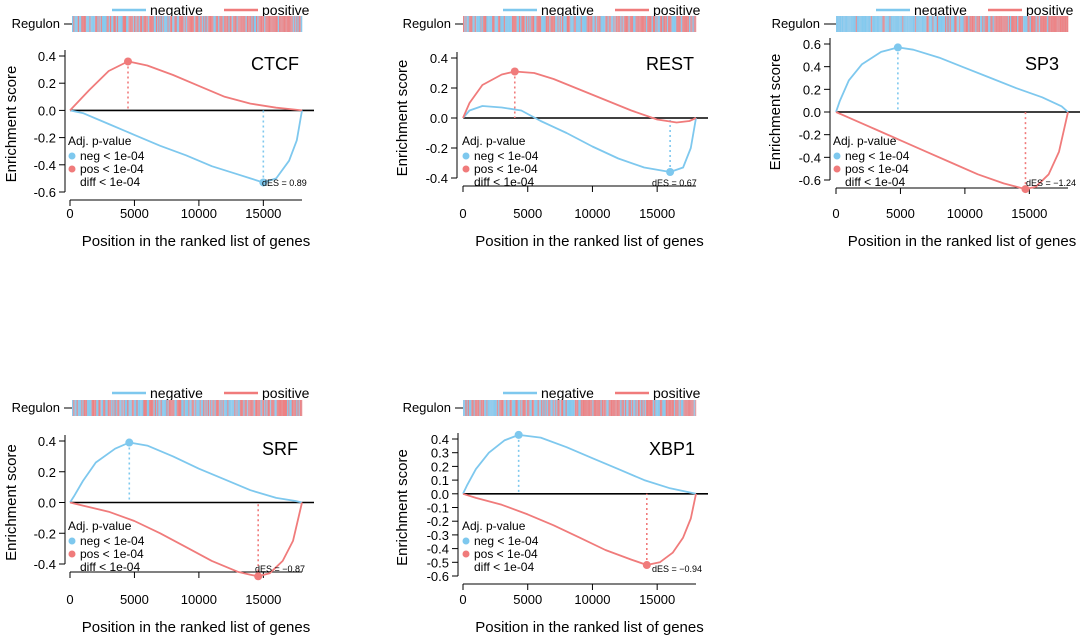 This screenshot has width=1084, height=635. I want to click on chart-title: XBP1, so click(672, 449).